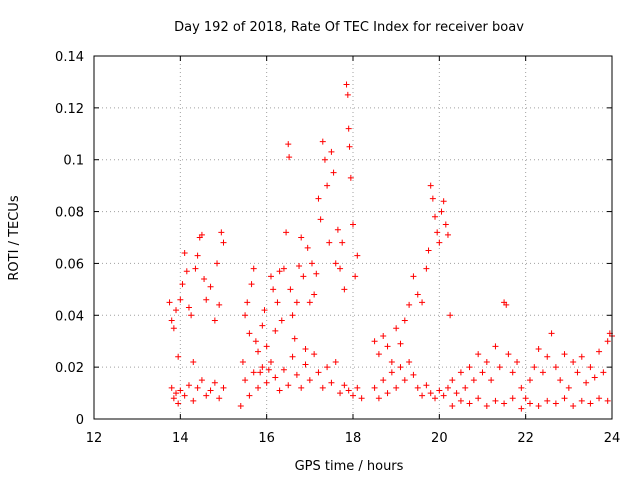 The image size is (640, 480). Describe the element at coordinates (525, 438) in the screenshot. I see `x-tick-label: 22` at that location.